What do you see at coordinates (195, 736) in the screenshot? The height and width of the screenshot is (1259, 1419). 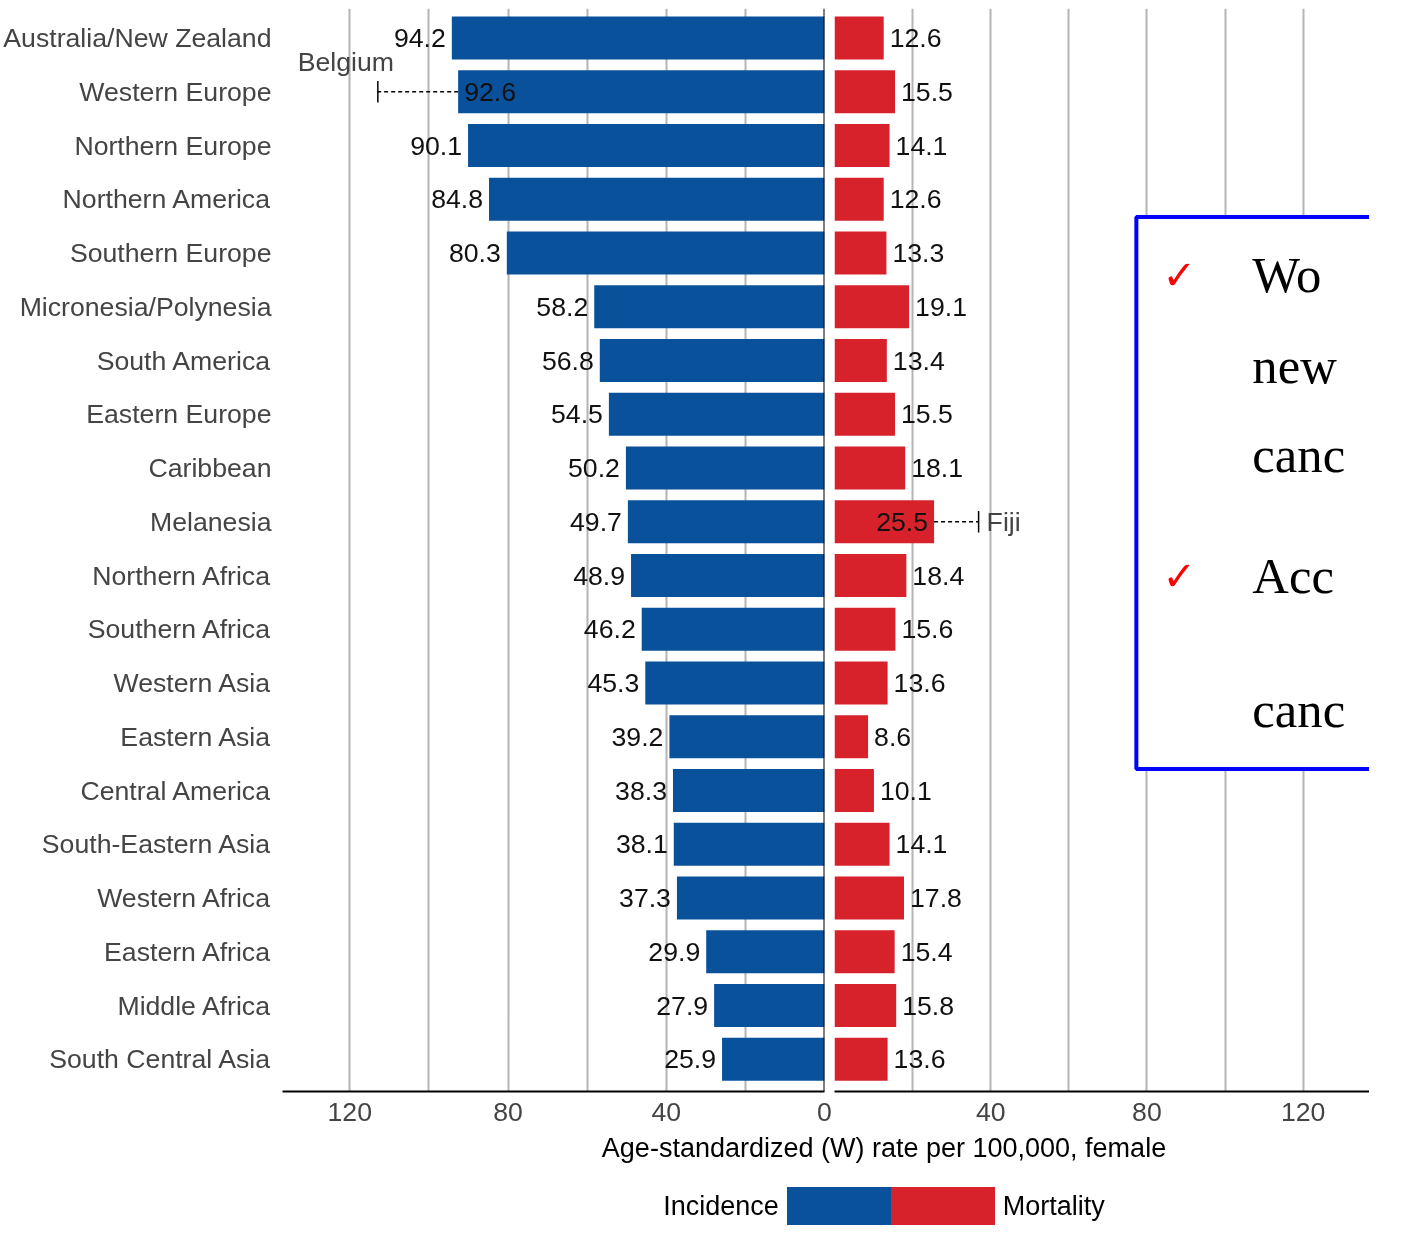 I see `y-tick-label: Eastern Asia` at bounding box center [195, 736].